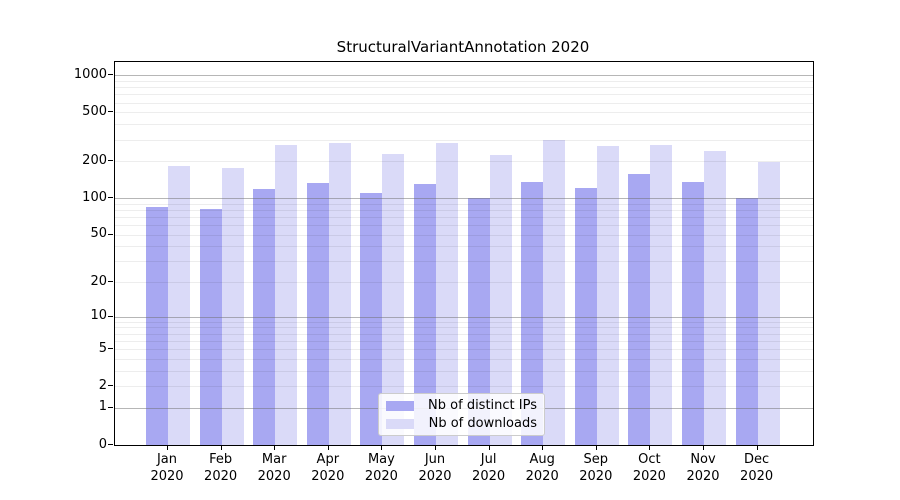  Describe the element at coordinates (768, 303) in the screenshot. I see `bar-dec-downloads` at that location.